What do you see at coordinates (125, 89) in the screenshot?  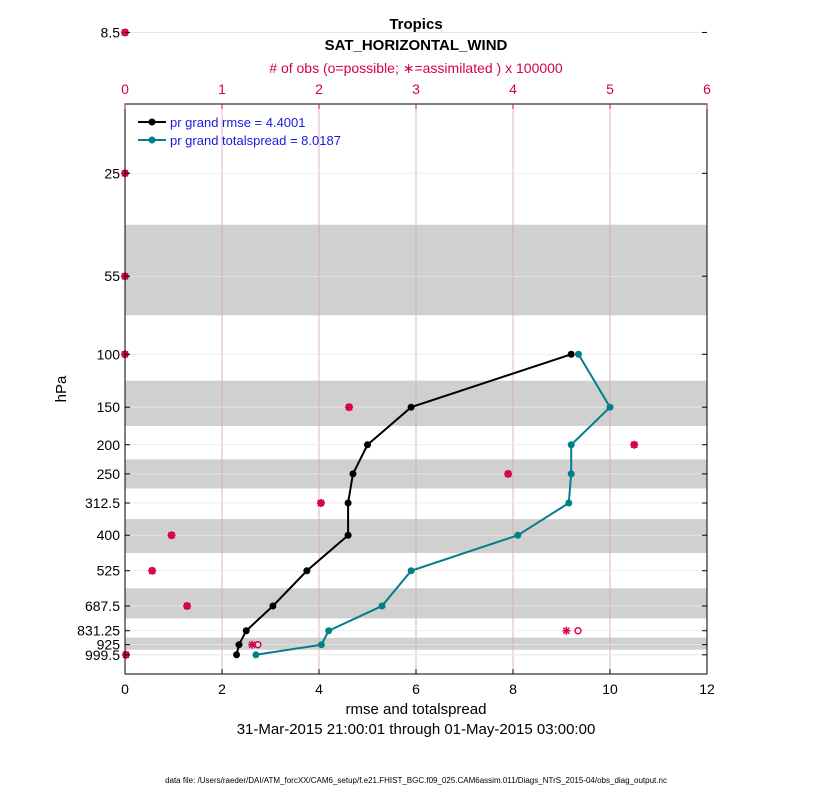 I see `top-tick-label: 0` at bounding box center [125, 89].